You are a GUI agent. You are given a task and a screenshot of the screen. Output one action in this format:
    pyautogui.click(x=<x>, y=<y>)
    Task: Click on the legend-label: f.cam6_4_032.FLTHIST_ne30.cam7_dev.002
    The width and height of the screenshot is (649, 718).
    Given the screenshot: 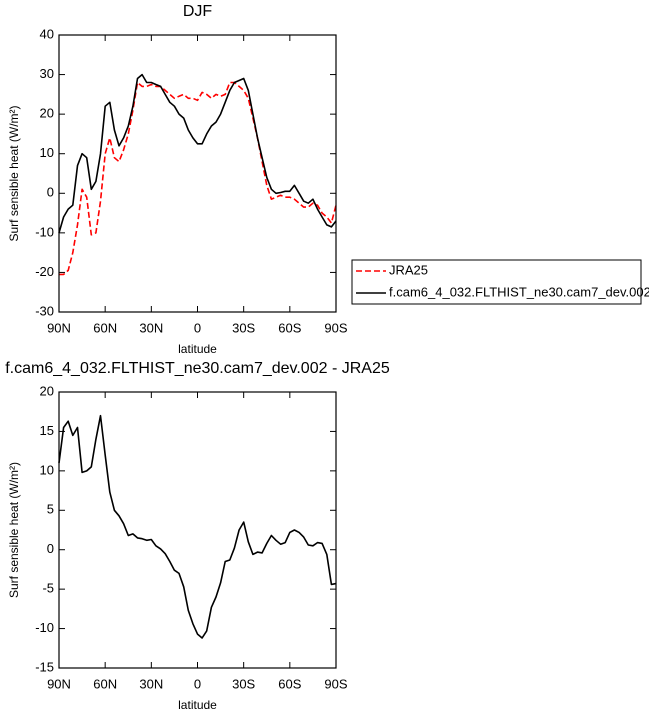 What is the action you would take?
    pyautogui.click(x=519, y=291)
    